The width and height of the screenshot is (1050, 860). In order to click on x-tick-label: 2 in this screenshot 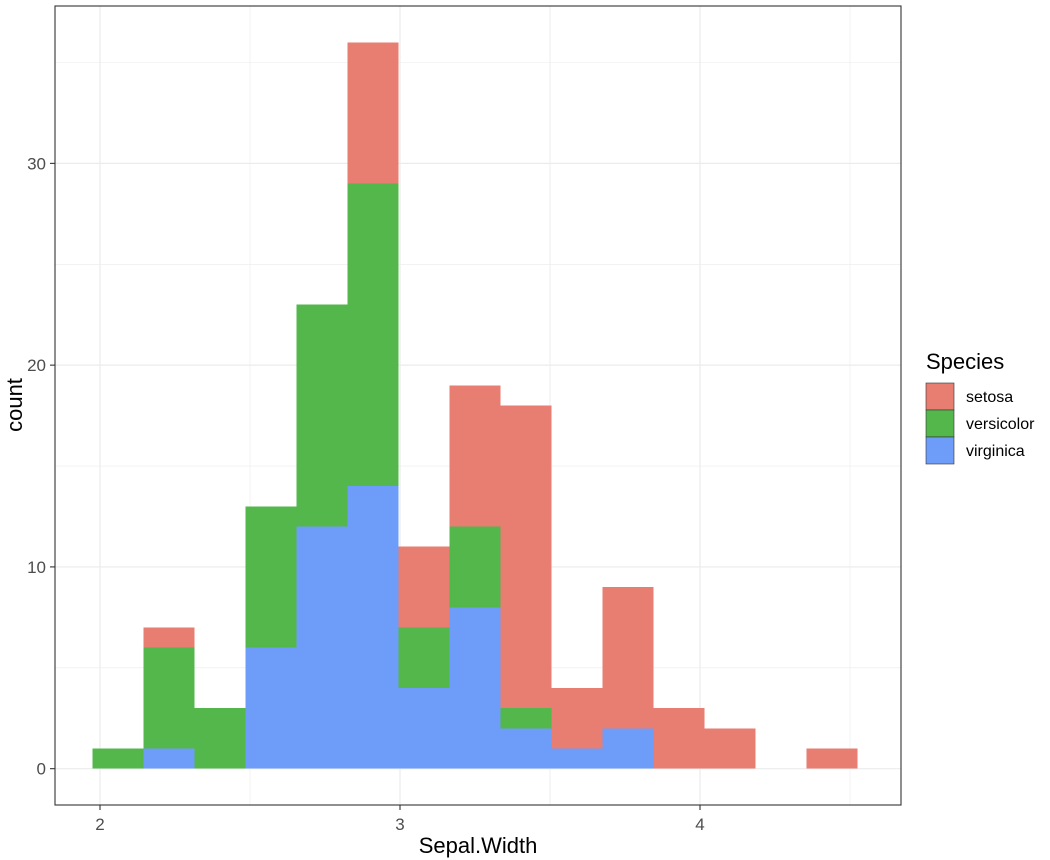, I will do `click(99, 824)`.